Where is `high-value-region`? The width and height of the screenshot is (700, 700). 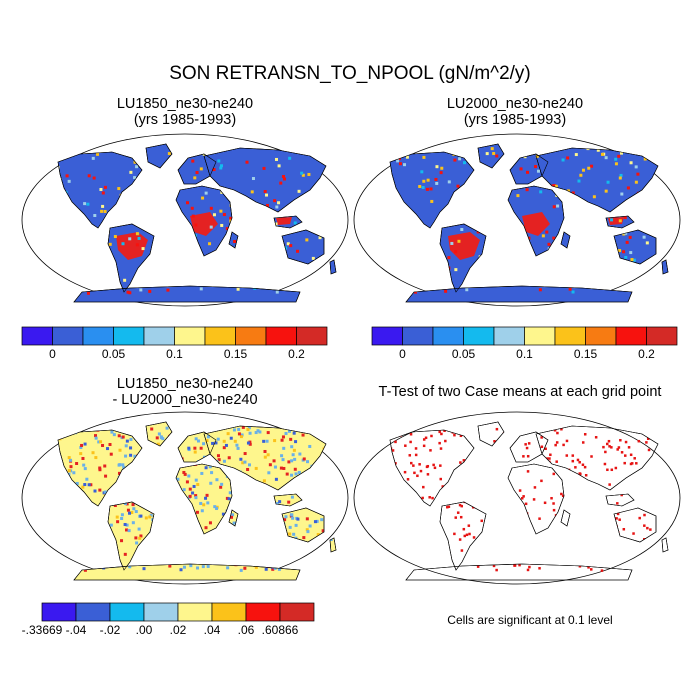
high-value-region is located at coordinates (536, 224).